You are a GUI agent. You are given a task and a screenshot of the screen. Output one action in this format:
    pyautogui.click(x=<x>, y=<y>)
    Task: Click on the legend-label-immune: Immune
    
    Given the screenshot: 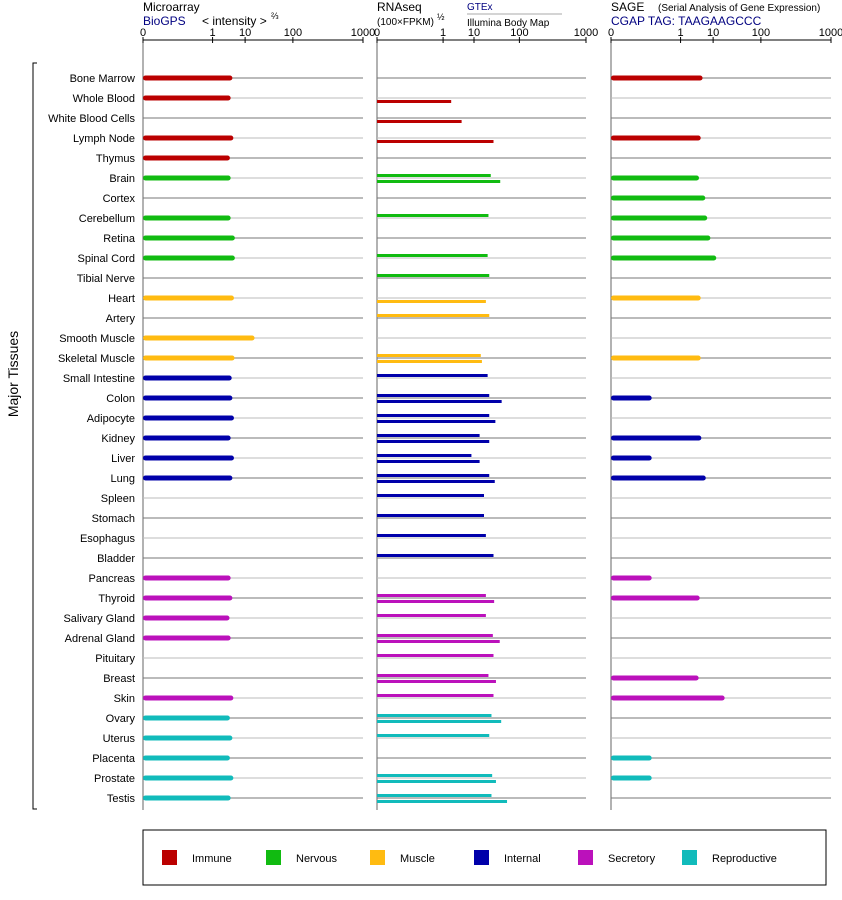 What is the action you would take?
    pyautogui.click(x=212, y=859)
    